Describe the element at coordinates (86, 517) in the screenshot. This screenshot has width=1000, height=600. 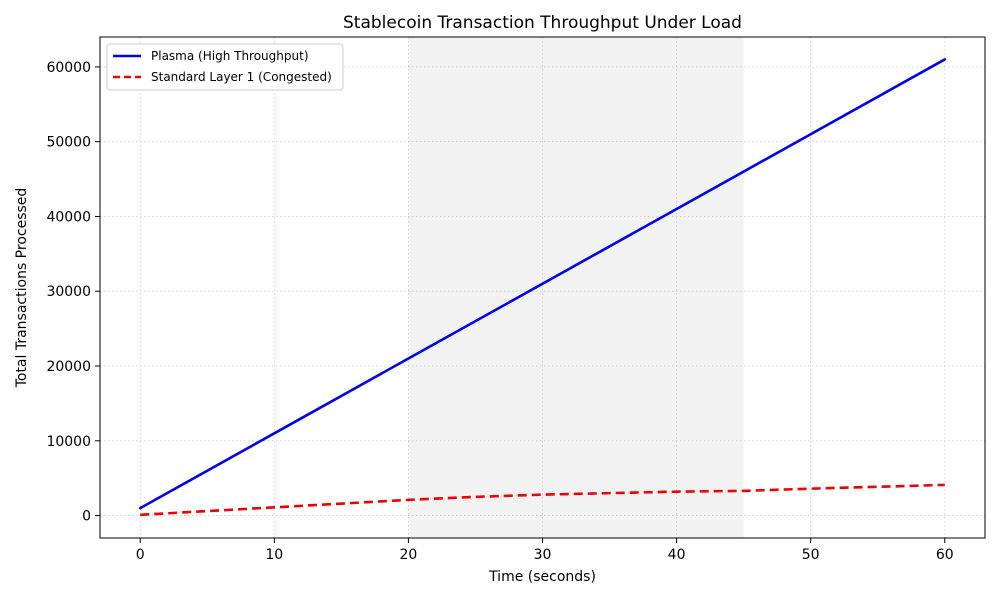
I see `y-tick-label: 0` at that location.